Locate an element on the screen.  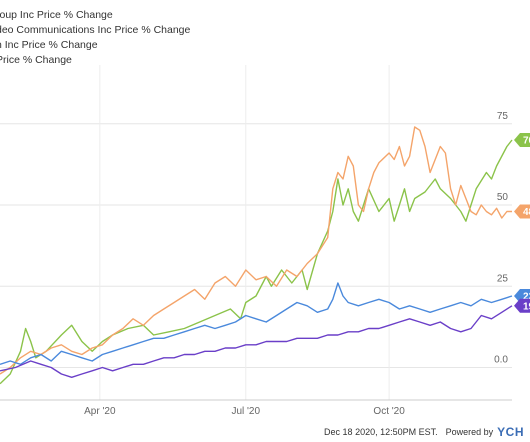
x-tick-label: Apr '20 is located at coordinates (100, 411).